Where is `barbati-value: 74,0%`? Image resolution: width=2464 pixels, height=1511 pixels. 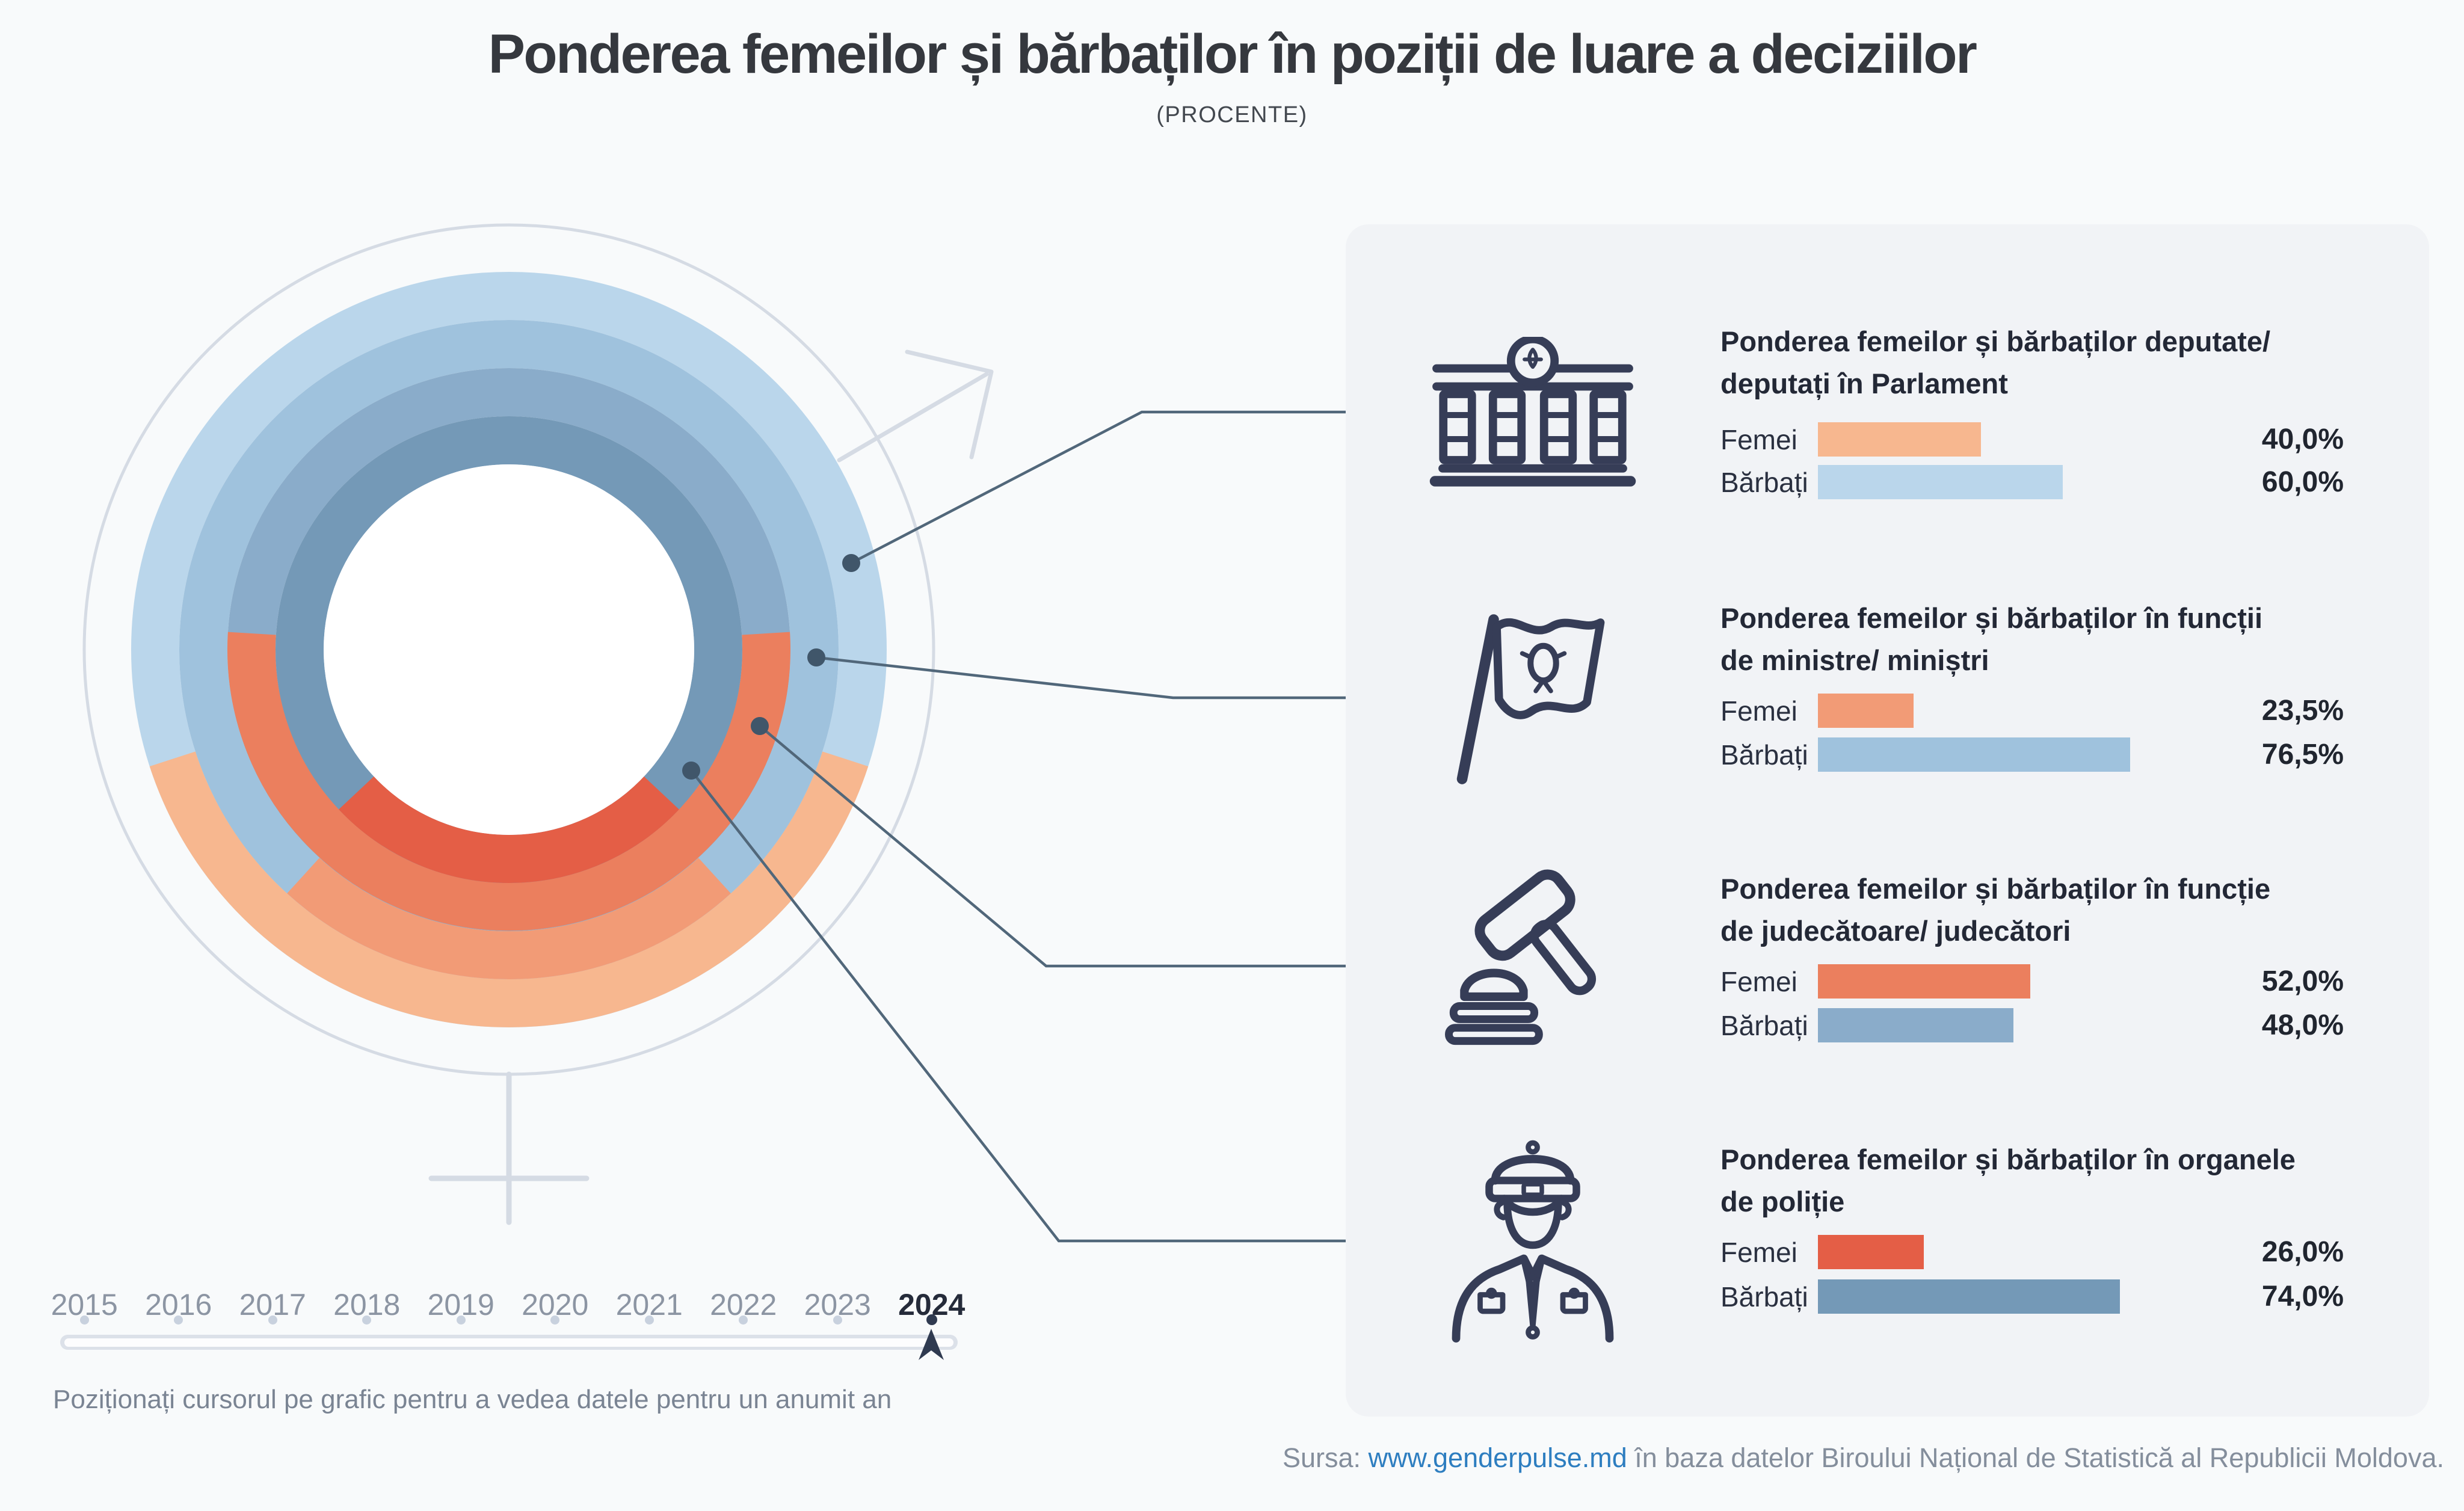
barbati-value: 74,0% is located at coordinates (2302, 1297).